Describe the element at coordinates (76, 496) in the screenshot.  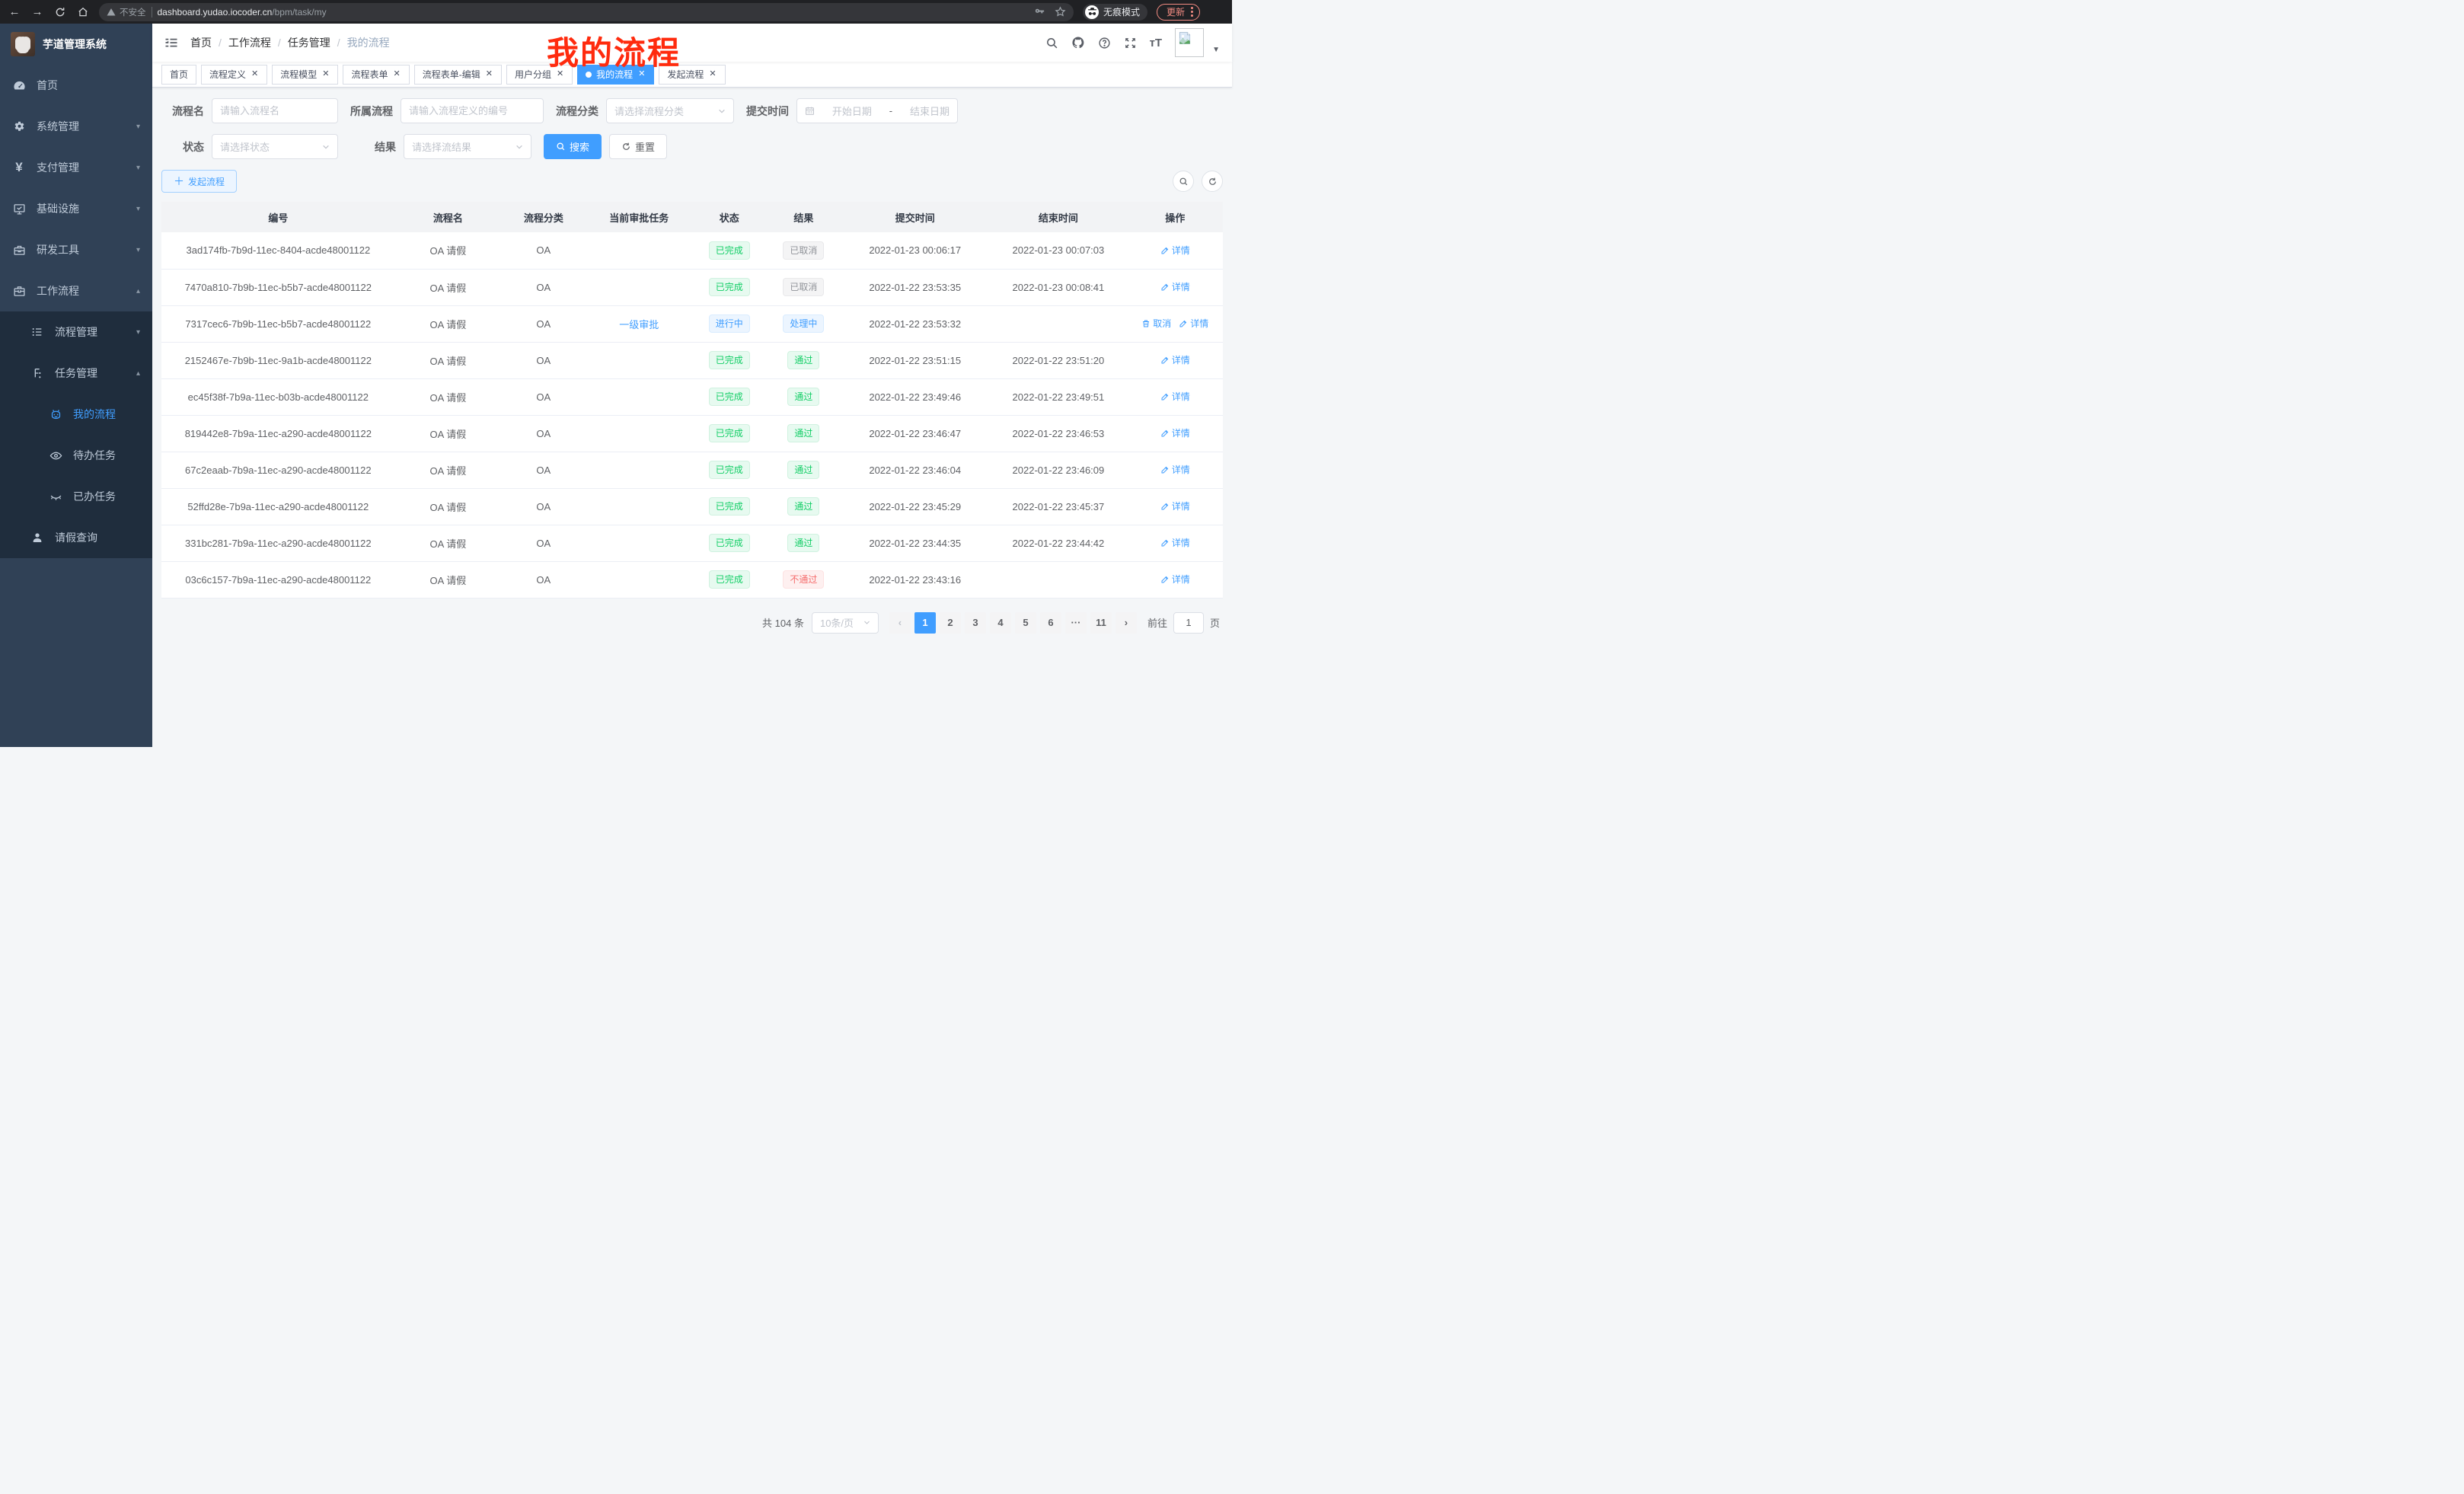
I see `sidebar-item-done-tasks: 已办任务` at that location.